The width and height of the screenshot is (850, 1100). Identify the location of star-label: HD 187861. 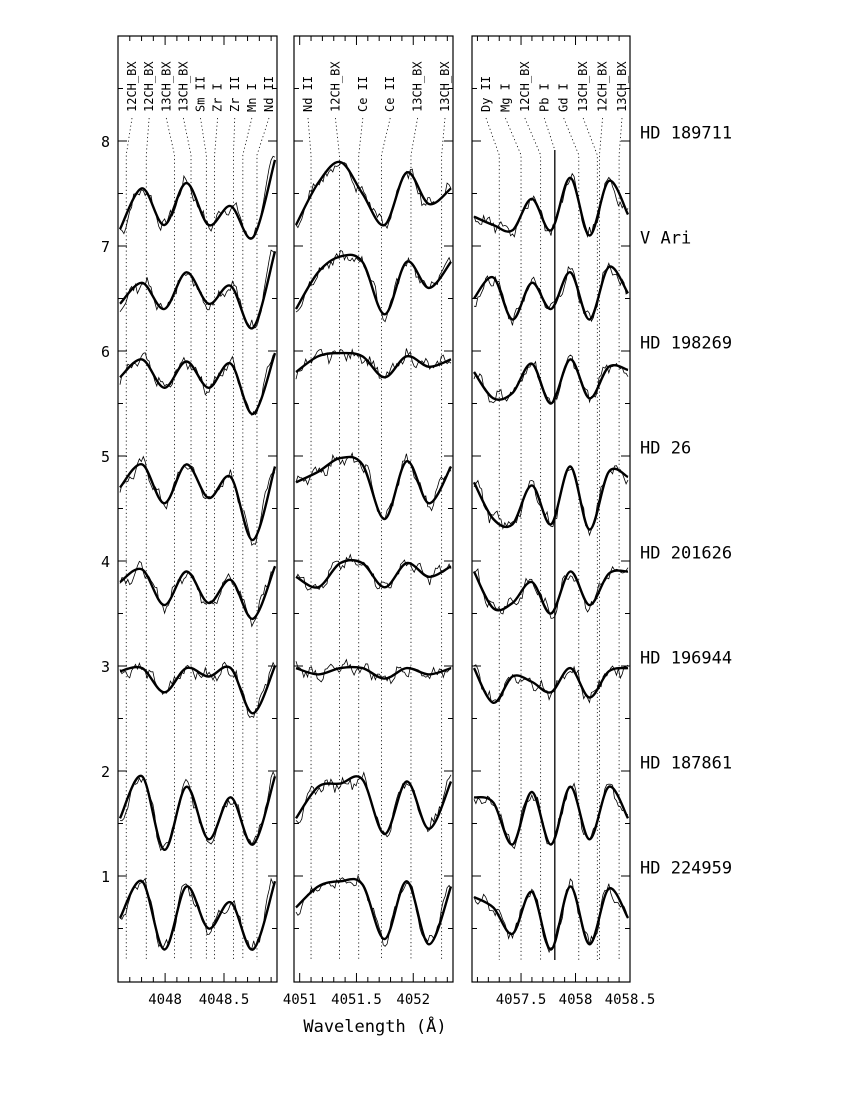
(686, 764).